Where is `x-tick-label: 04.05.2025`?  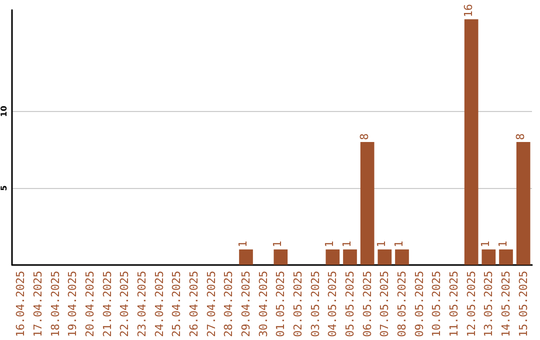
x-tick-label: 04.05.2025 is located at coordinates (333, 304).